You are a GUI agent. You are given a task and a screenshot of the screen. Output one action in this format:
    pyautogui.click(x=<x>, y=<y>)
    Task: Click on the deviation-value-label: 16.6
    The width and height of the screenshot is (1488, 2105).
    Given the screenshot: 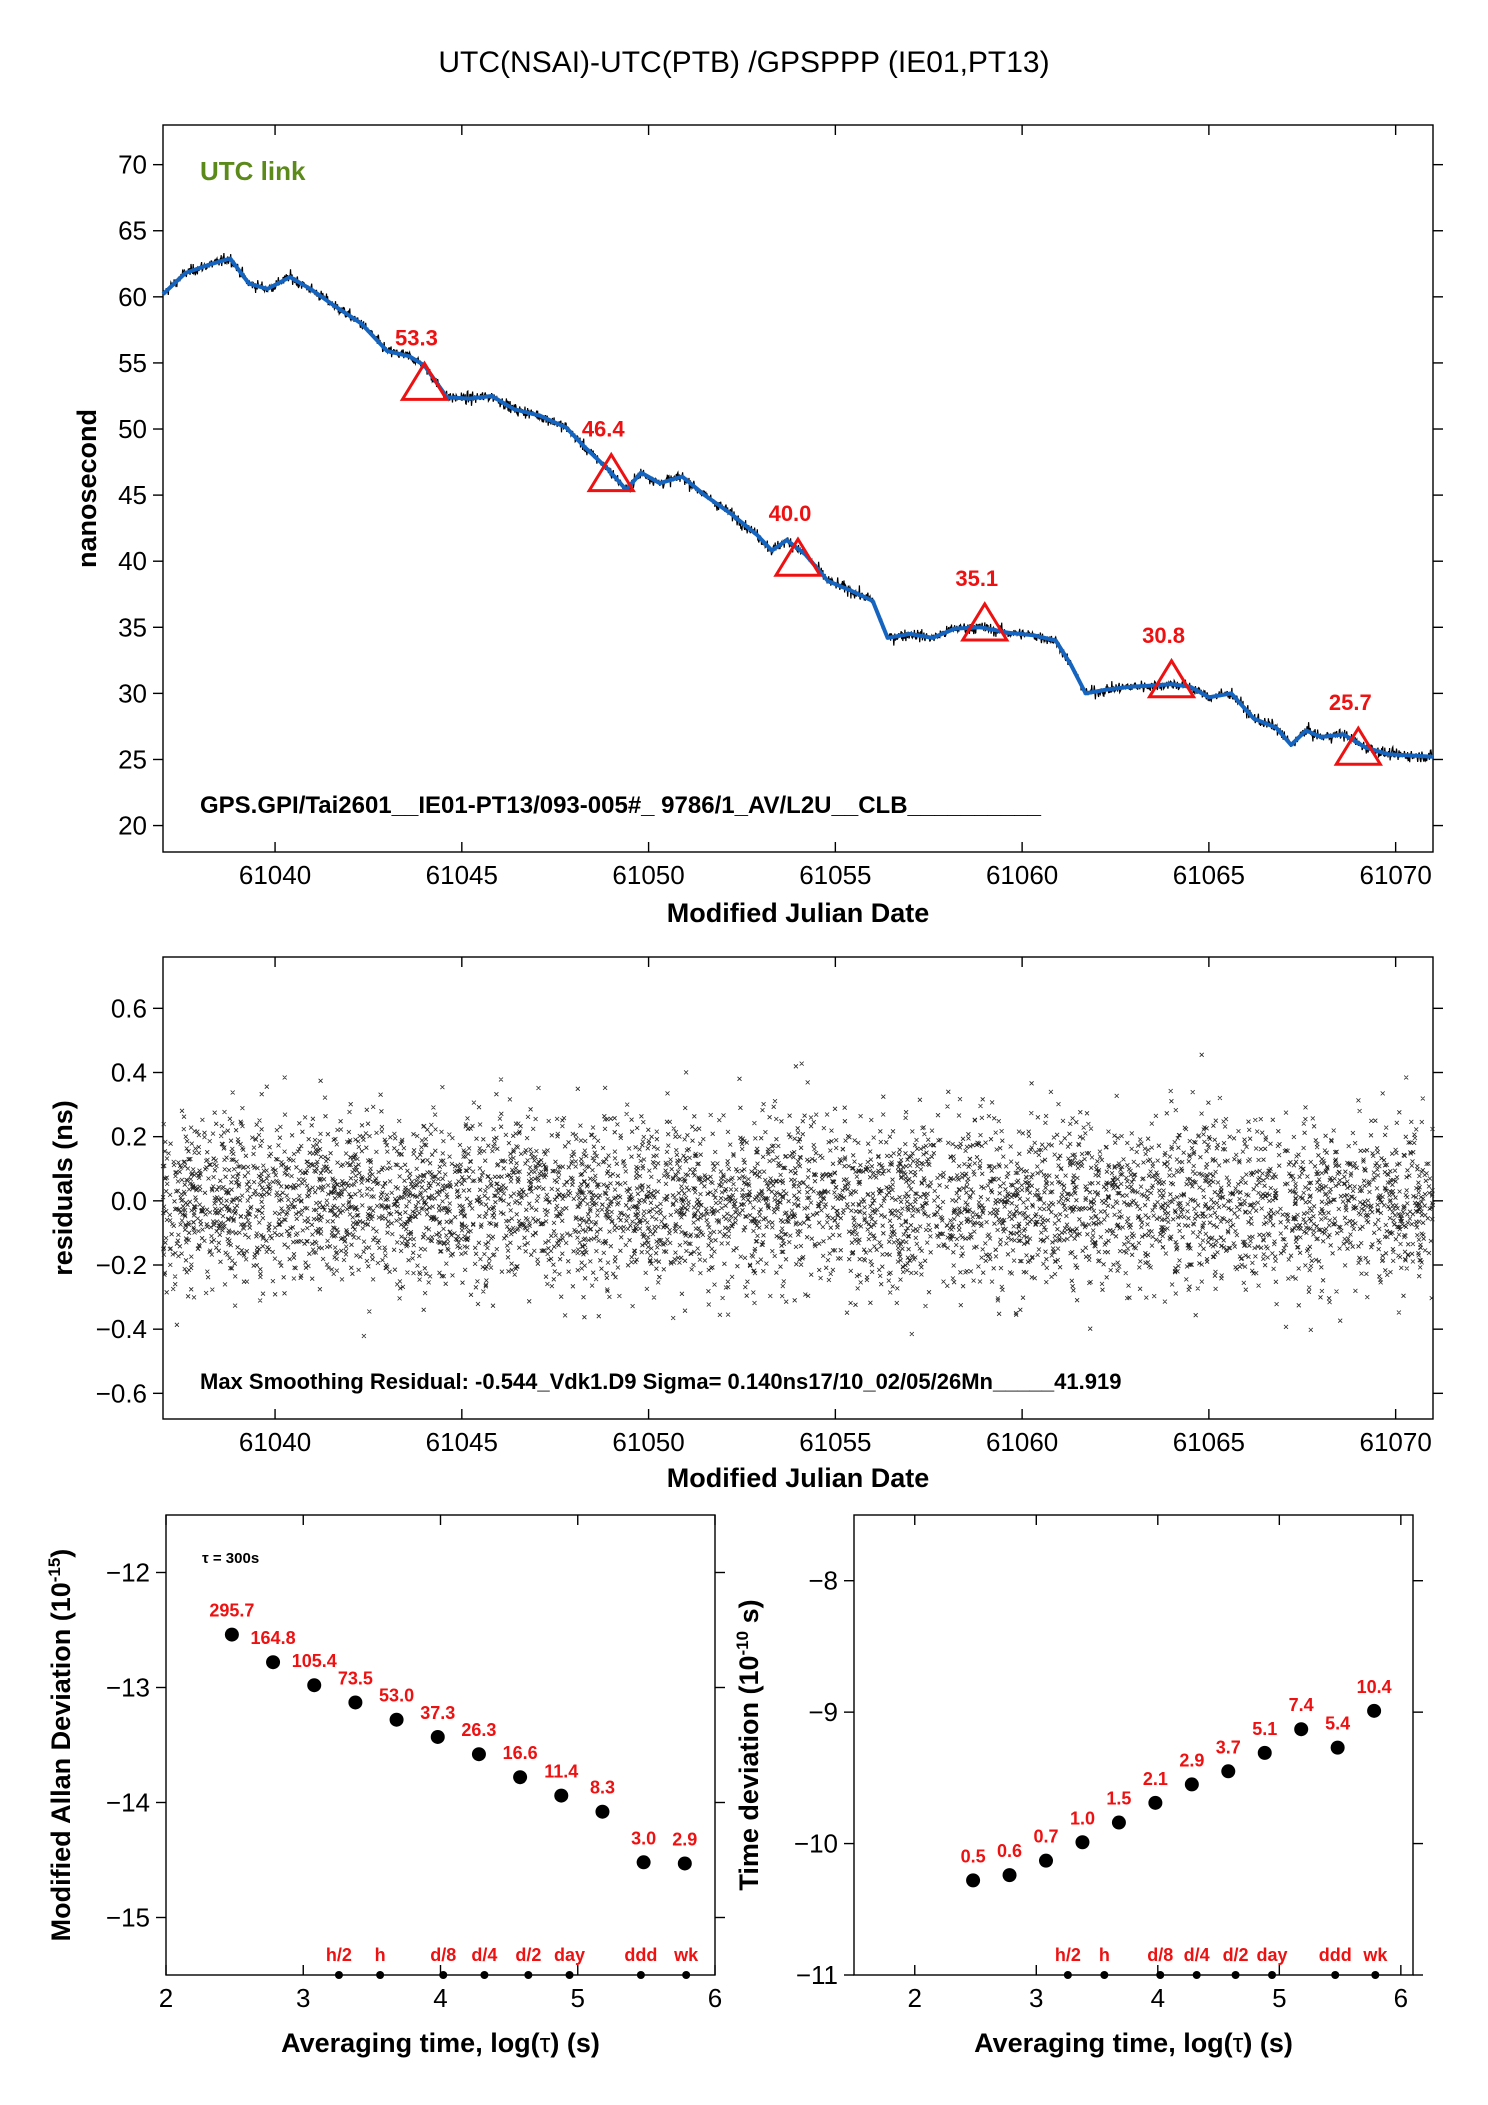 What is the action you would take?
    pyautogui.click(x=520, y=1753)
    